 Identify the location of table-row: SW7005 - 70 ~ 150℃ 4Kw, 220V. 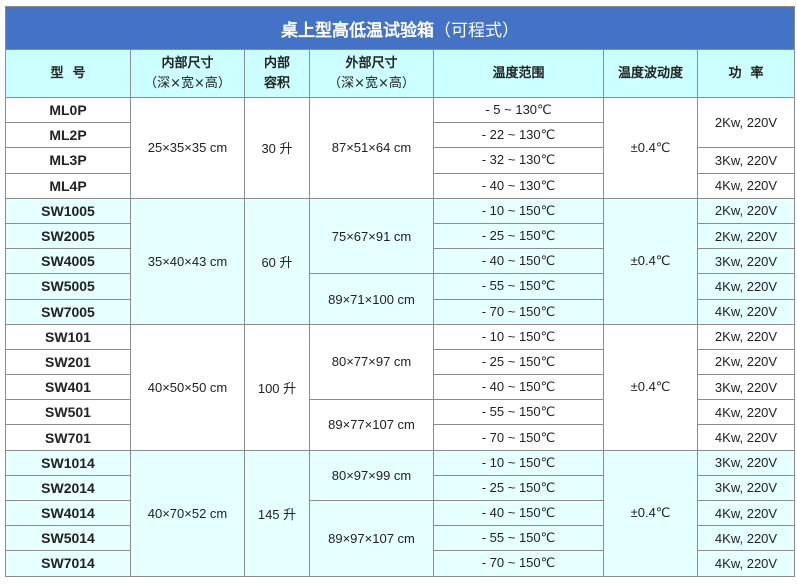
(400, 311).